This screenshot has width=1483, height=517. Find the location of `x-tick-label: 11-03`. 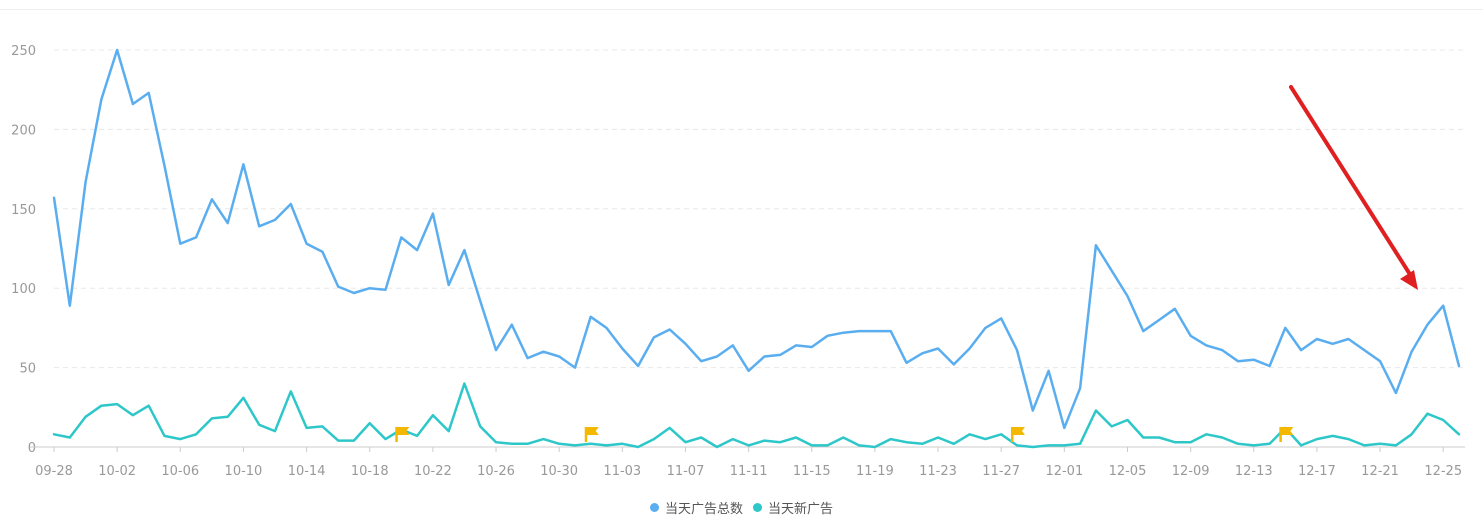

x-tick-label: 11-03 is located at coordinates (622, 471).